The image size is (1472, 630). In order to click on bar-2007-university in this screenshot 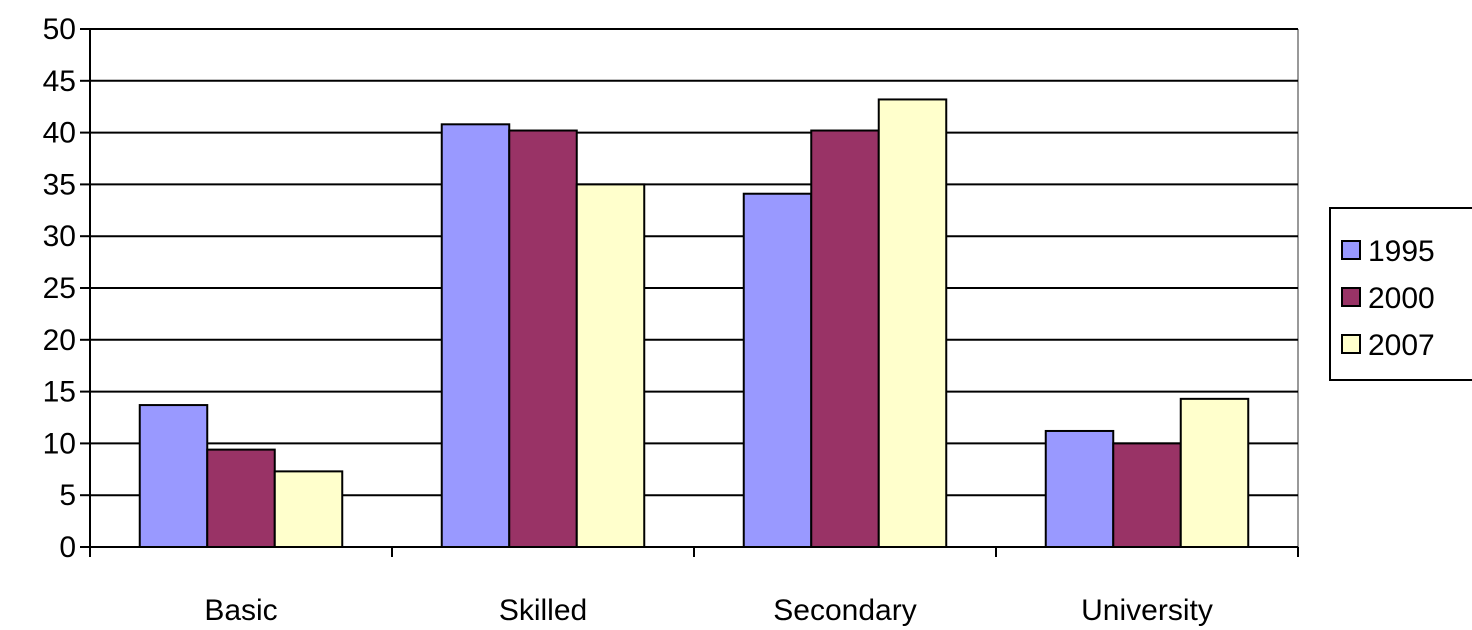, I will do `click(1214, 472)`.